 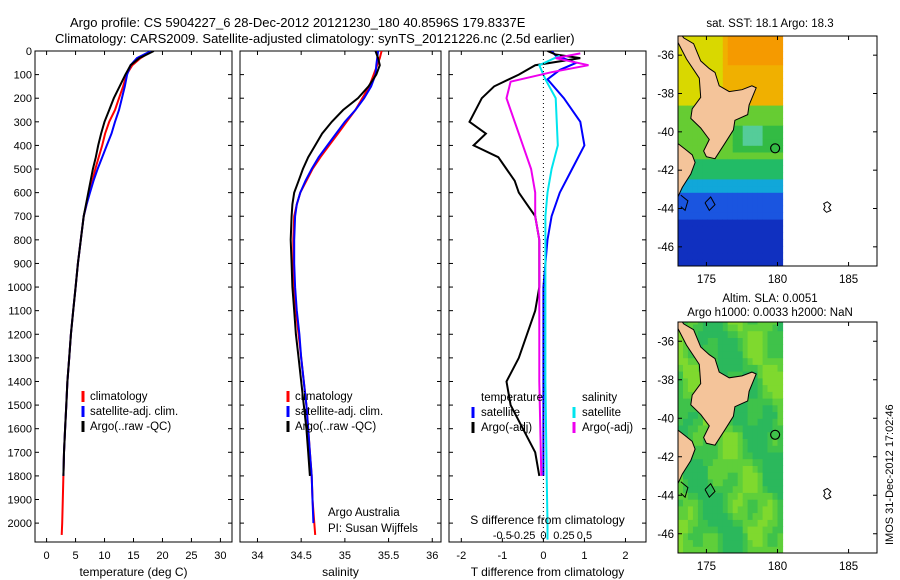 I want to click on series-line, so click(x=524, y=264).